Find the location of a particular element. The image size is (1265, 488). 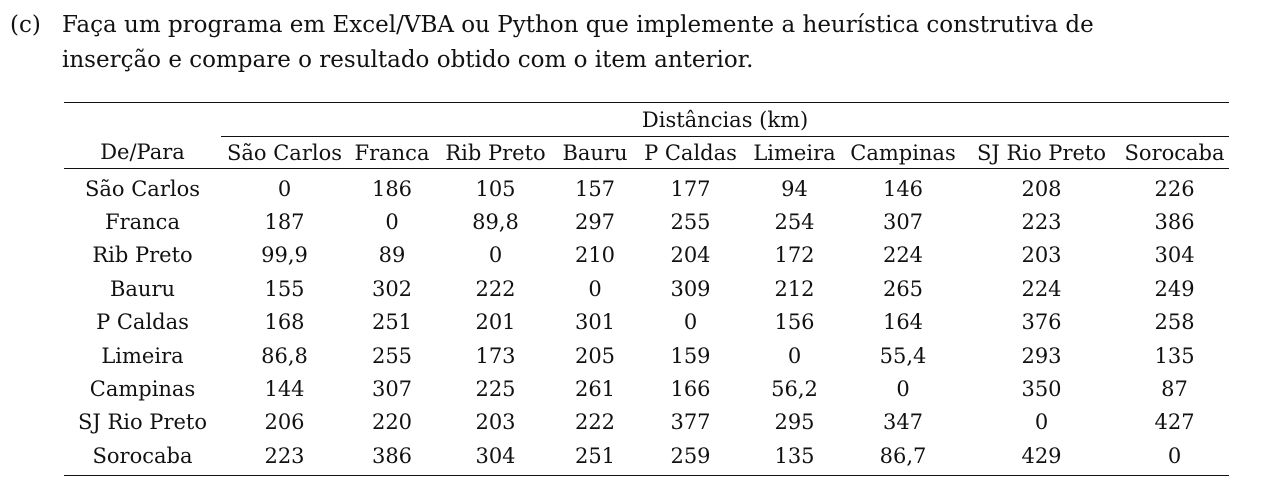

table-row: Bauru 155 302 222 0 309 212 265 224 249 is located at coordinates (646, 288).